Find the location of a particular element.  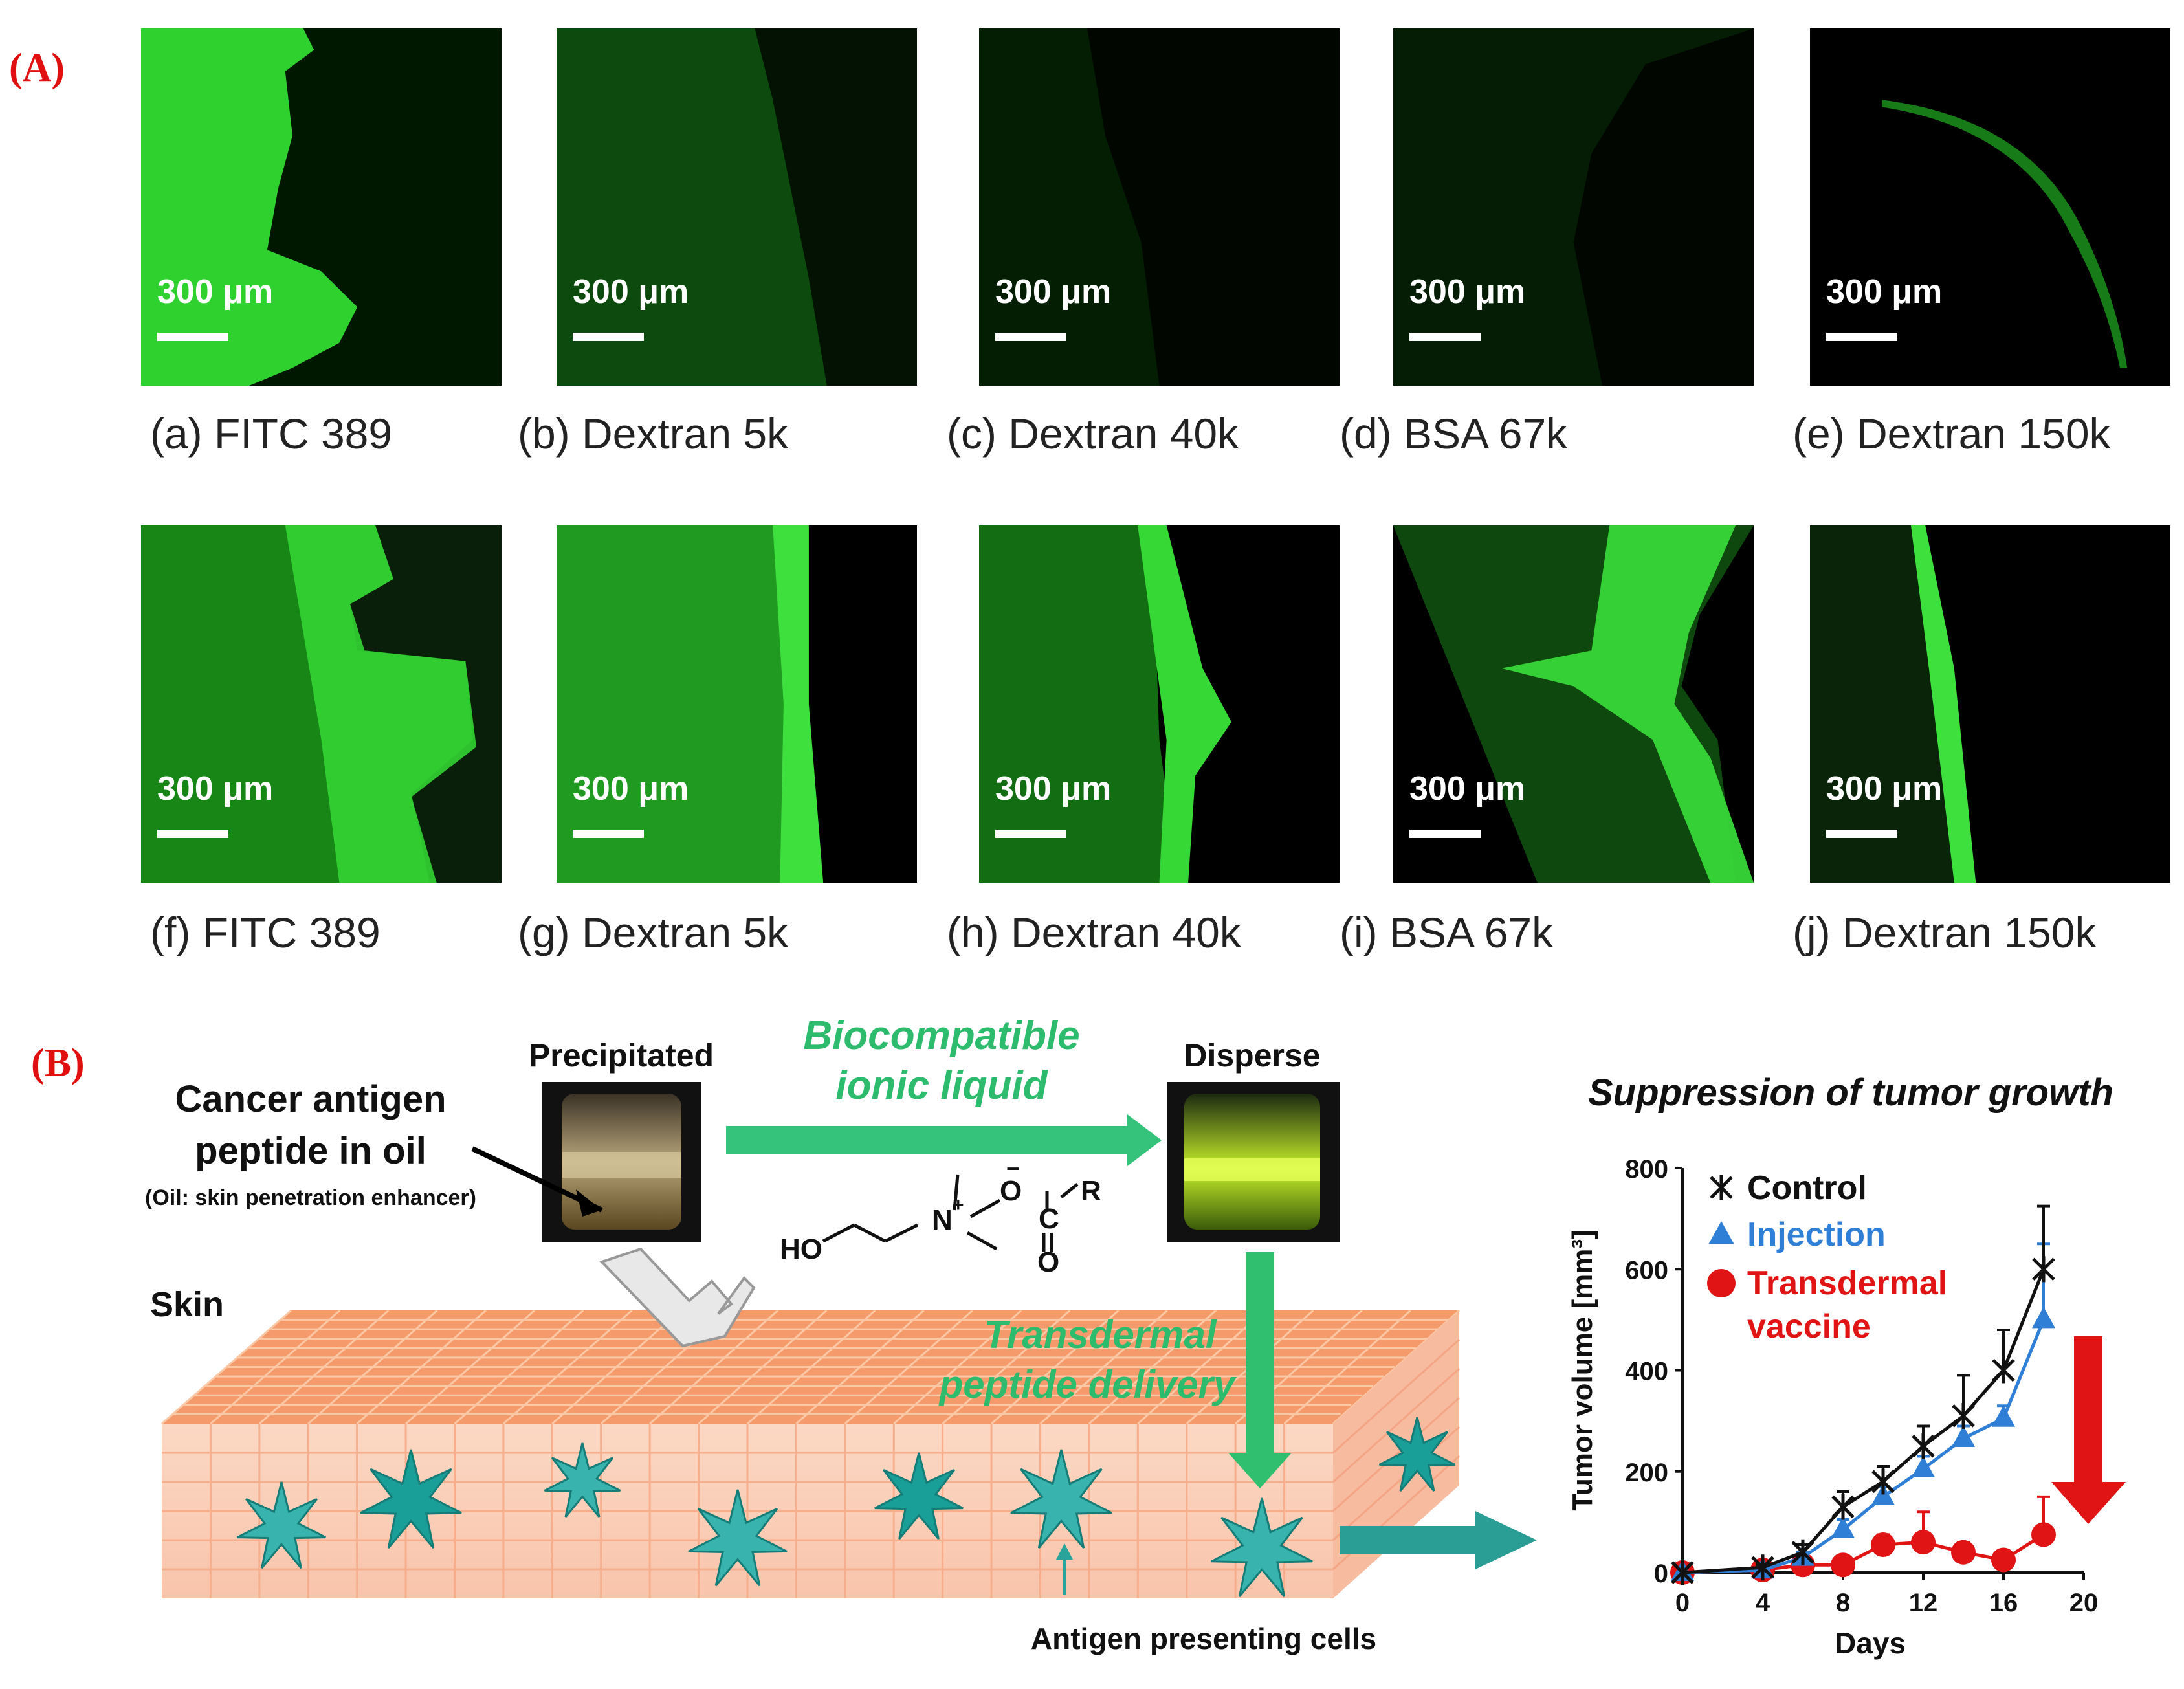

micrograph-caption-e: (e) Dextran 150k is located at coordinates (1951, 434).